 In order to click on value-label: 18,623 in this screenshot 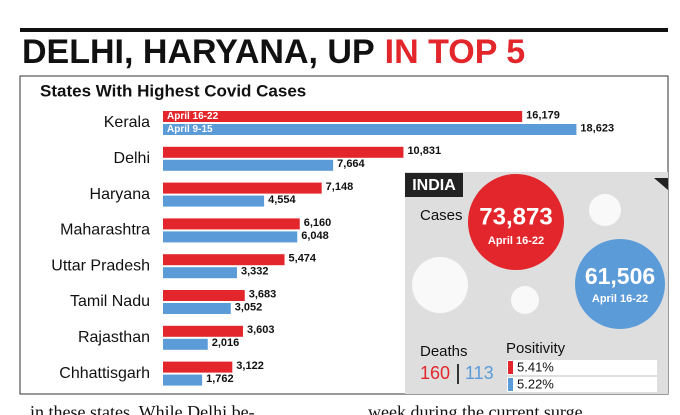, I will do `click(597, 128)`.